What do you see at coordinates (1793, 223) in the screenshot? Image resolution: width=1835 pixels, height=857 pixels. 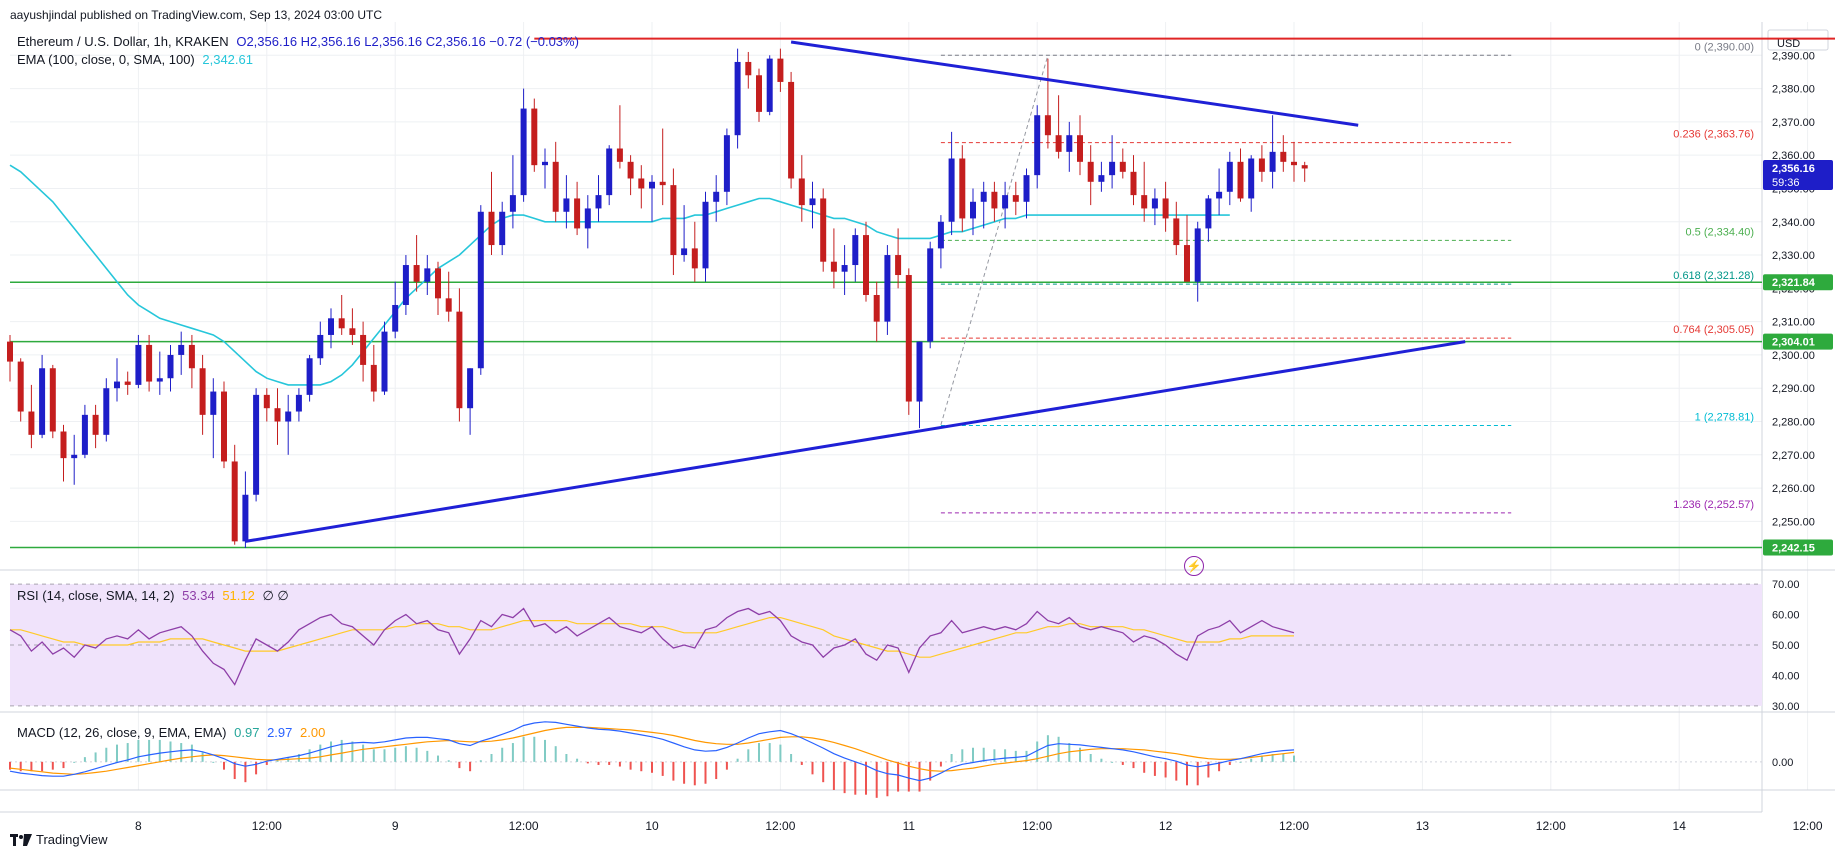 I see `y-tick-label: 2,340.00` at bounding box center [1793, 223].